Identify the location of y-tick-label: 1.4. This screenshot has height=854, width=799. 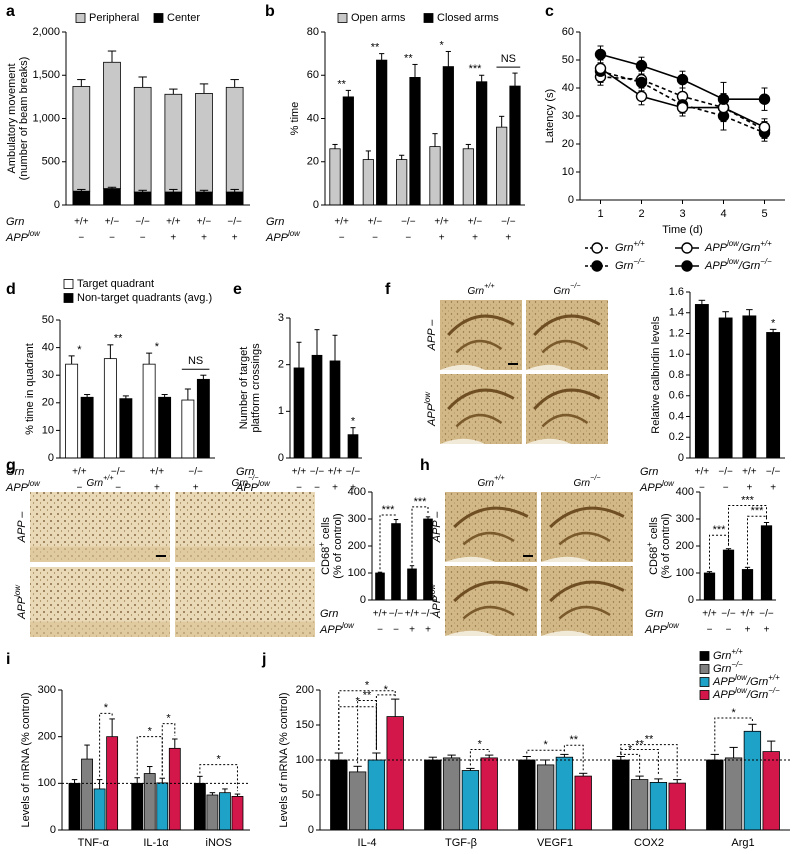
(676, 313).